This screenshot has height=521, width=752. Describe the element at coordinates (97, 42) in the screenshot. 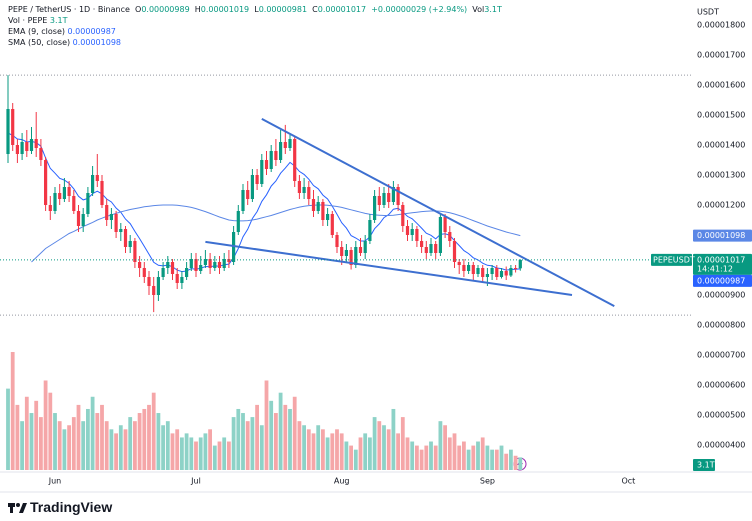

I see `series-value: 0.00001098` at that location.